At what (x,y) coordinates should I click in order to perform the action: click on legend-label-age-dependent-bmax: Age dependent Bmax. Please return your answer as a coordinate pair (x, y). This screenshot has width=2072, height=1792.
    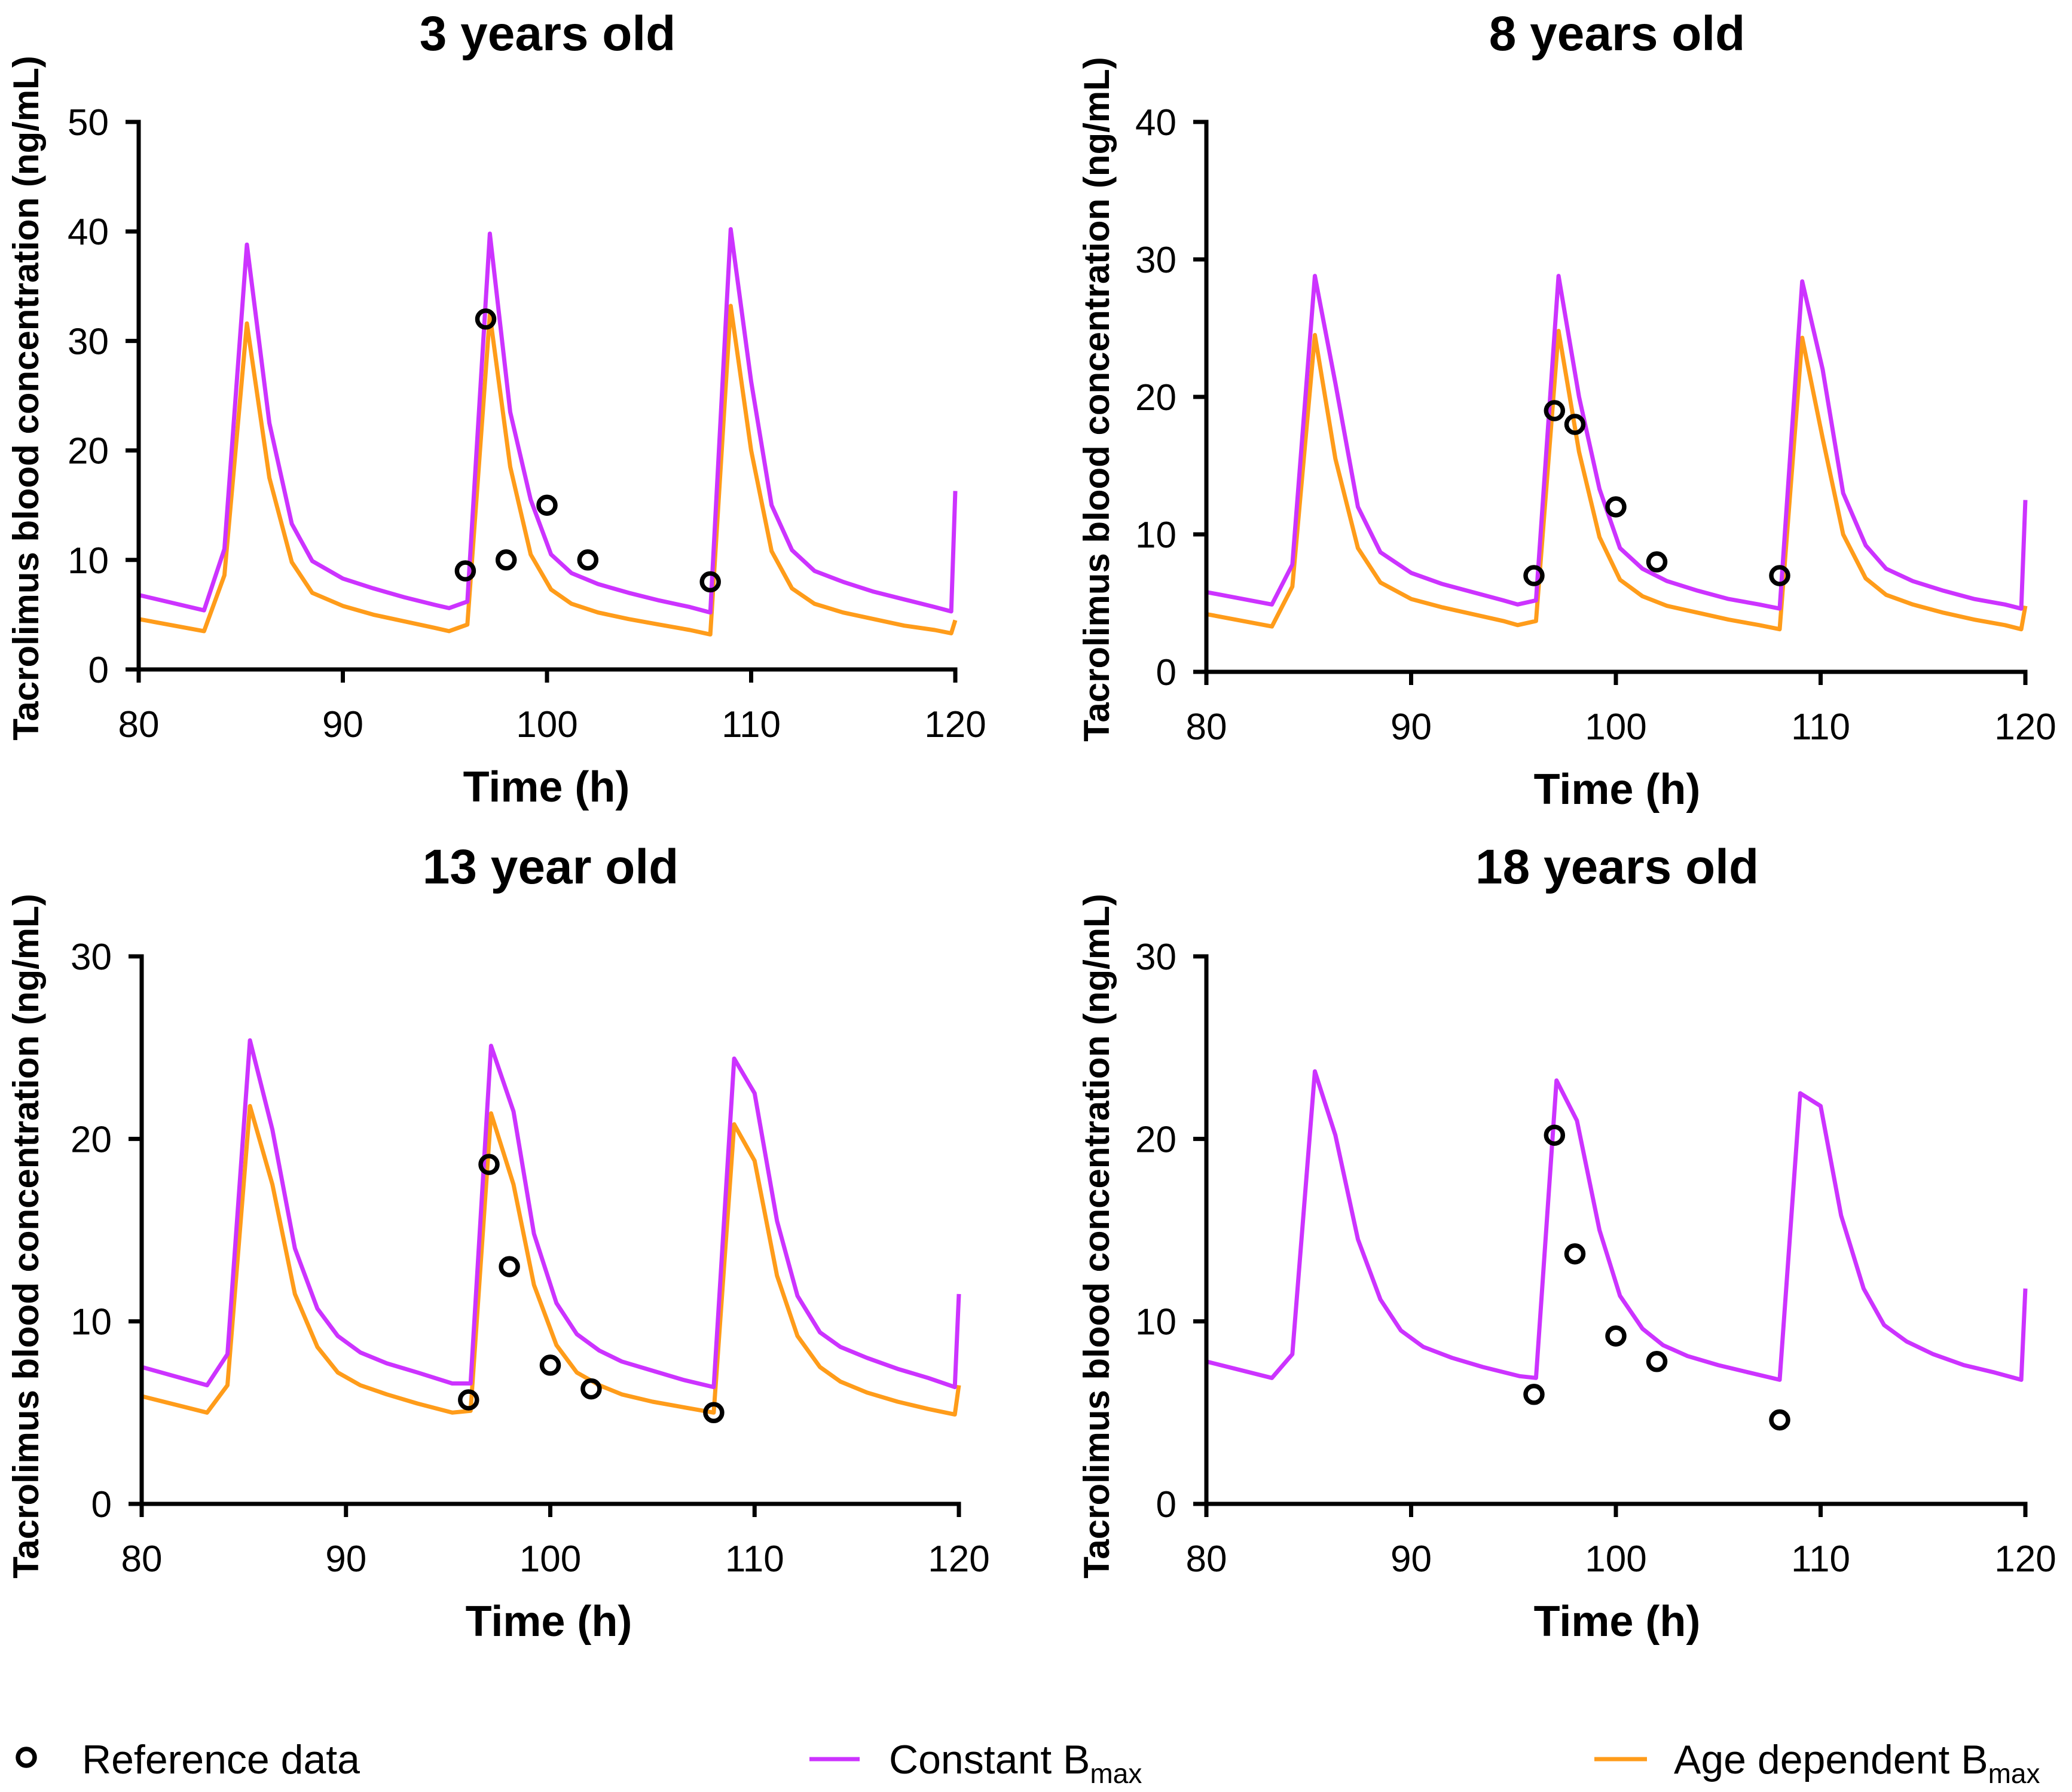
    Looking at the image, I should click on (1857, 1763).